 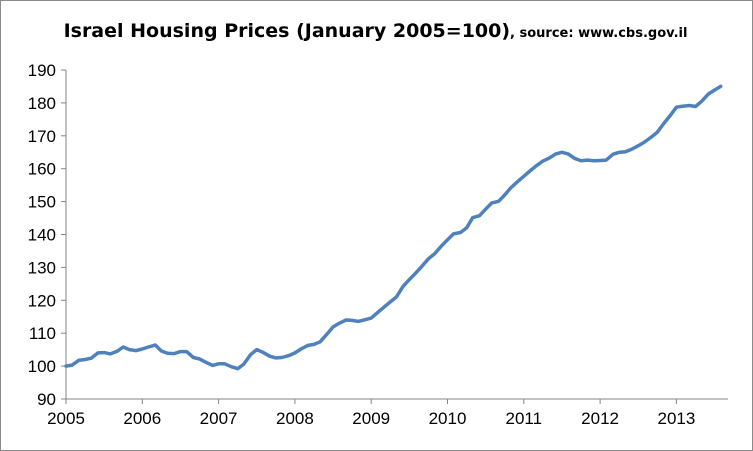 I want to click on x-tick-label: 2013, so click(x=676, y=418).